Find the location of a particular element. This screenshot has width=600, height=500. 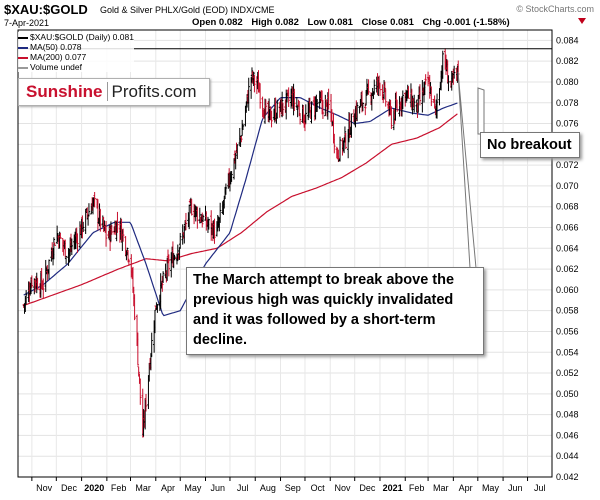

y-tick-label: 0.056 is located at coordinates (567, 331).